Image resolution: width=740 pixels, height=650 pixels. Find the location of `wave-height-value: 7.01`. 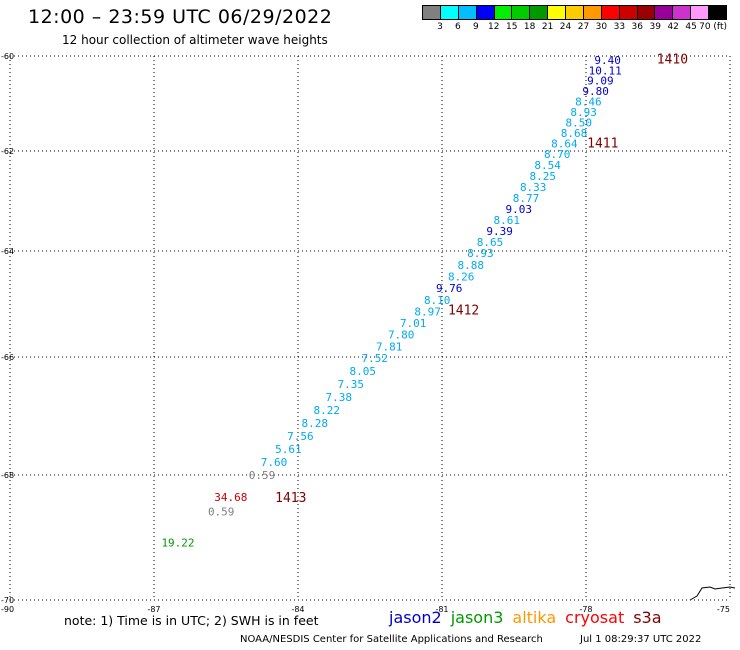

wave-height-value: 7.01 is located at coordinates (413, 323).